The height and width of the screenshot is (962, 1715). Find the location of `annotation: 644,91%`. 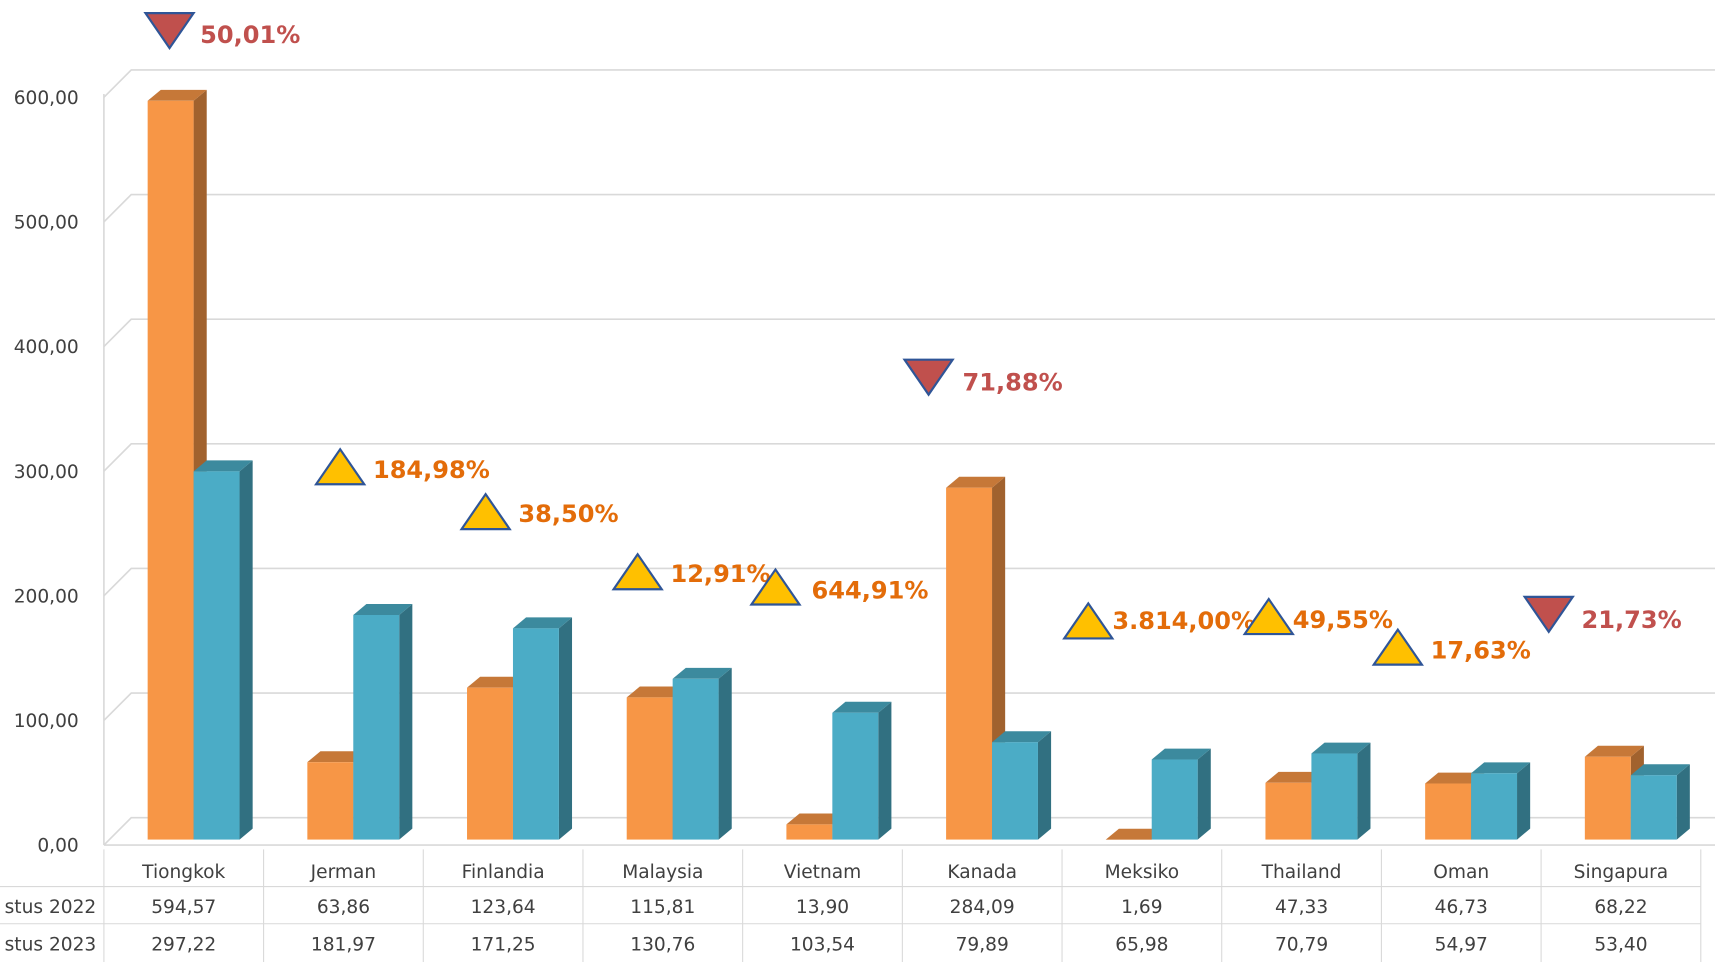

annotation: 644,91% is located at coordinates (870, 590).